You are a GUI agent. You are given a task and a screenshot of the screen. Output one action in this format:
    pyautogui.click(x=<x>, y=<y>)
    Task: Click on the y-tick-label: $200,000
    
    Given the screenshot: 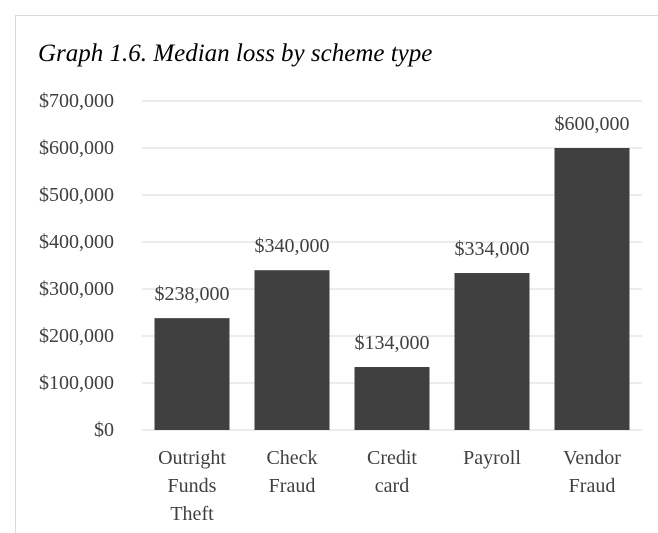 What is the action you would take?
    pyautogui.click(x=76, y=336)
    